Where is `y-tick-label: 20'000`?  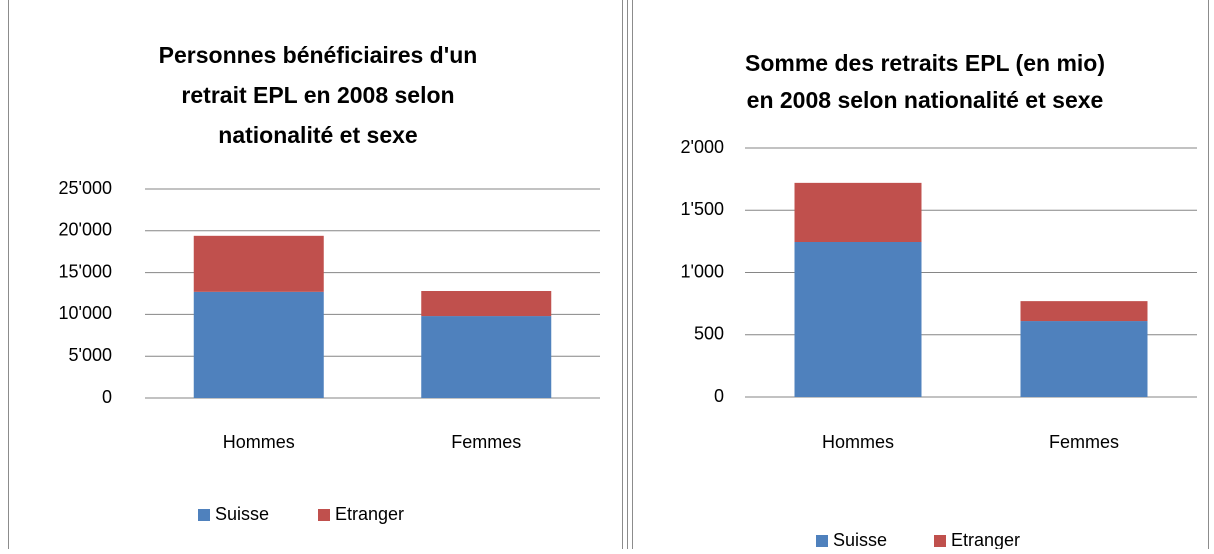 y-tick-label: 20'000 is located at coordinates (86, 230).